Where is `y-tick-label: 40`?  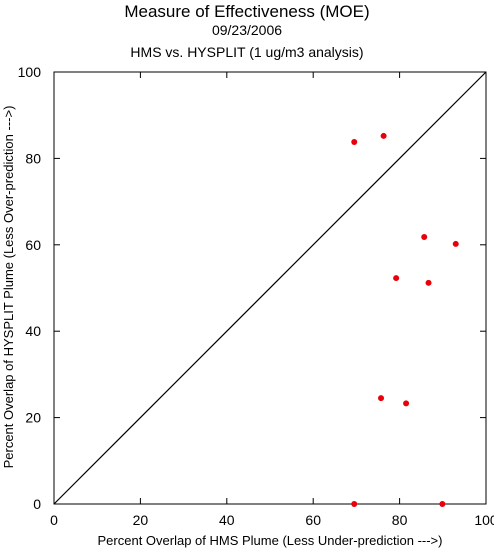
y-tick-label: 40 is located at coordinates (33, 331).